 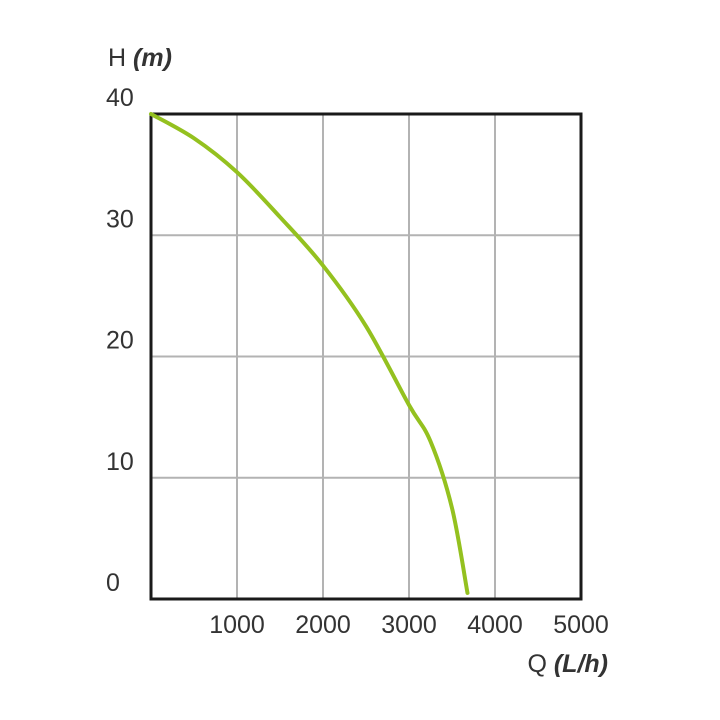 I want to click on x-axis-name: Q, so click(x=536, y=664).